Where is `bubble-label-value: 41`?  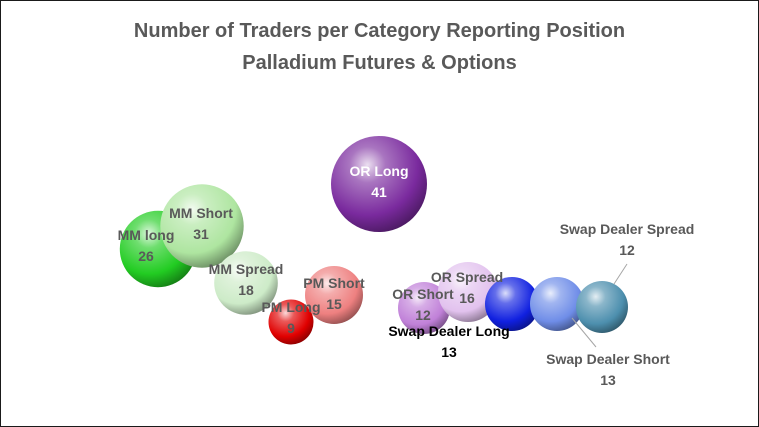 bubble-label-value: 41 is located at coordinates (379, 192).